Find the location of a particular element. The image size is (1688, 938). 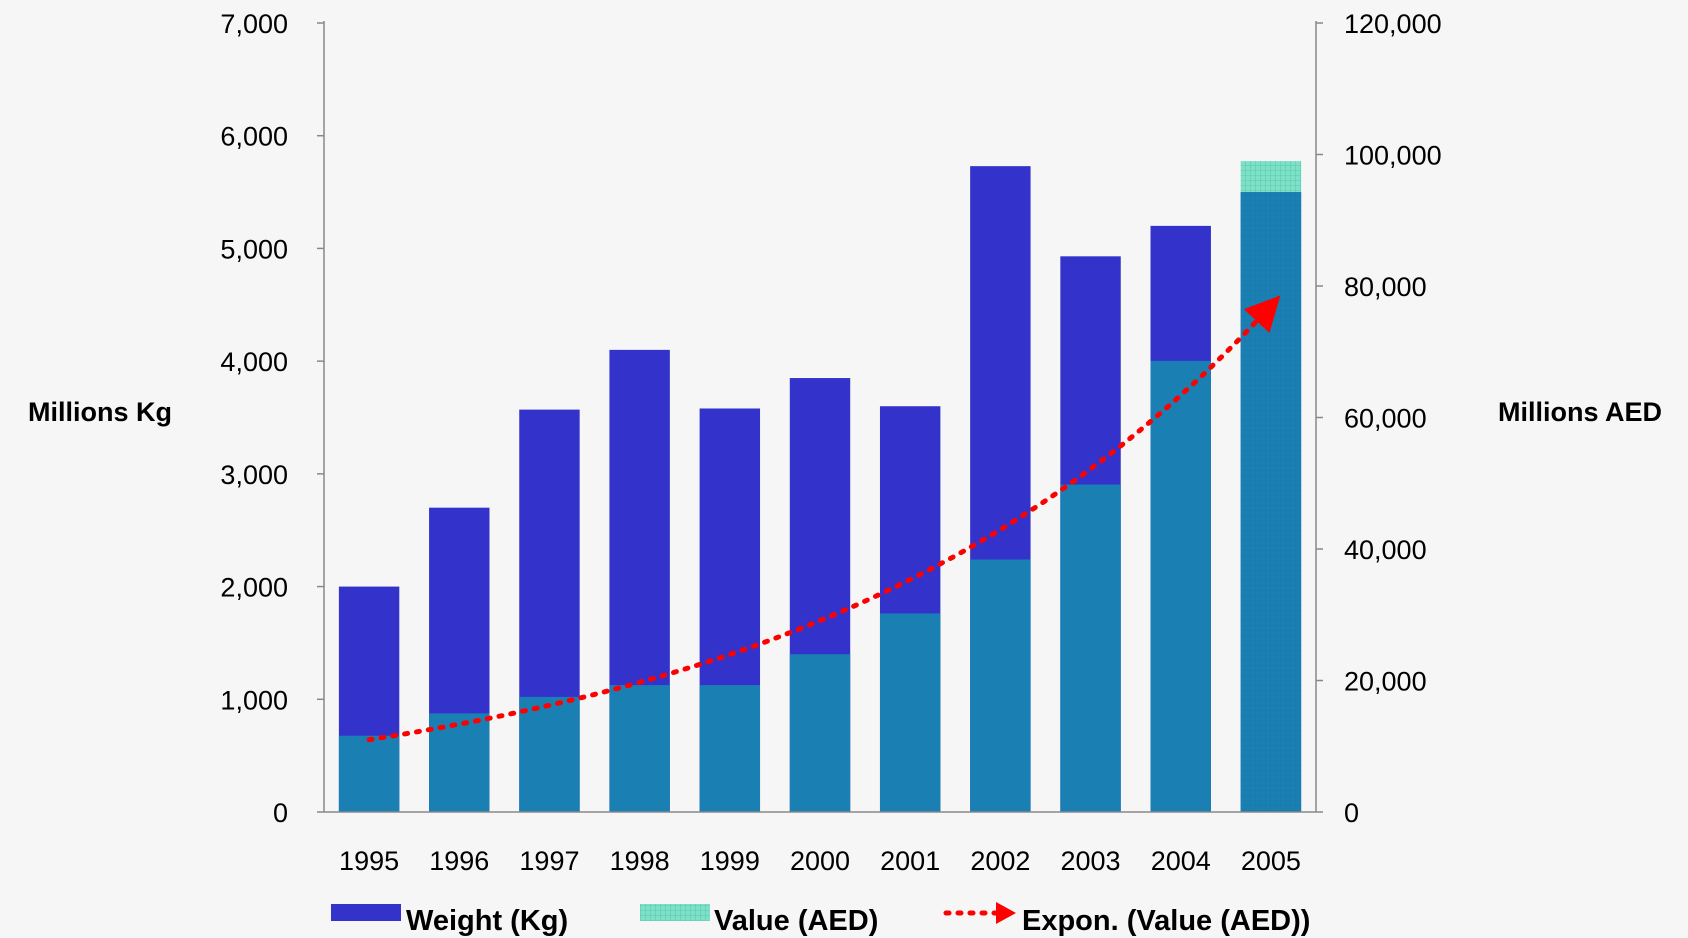

legend-label-weight: Weight (Kg) is located at coordinates (487, 921).